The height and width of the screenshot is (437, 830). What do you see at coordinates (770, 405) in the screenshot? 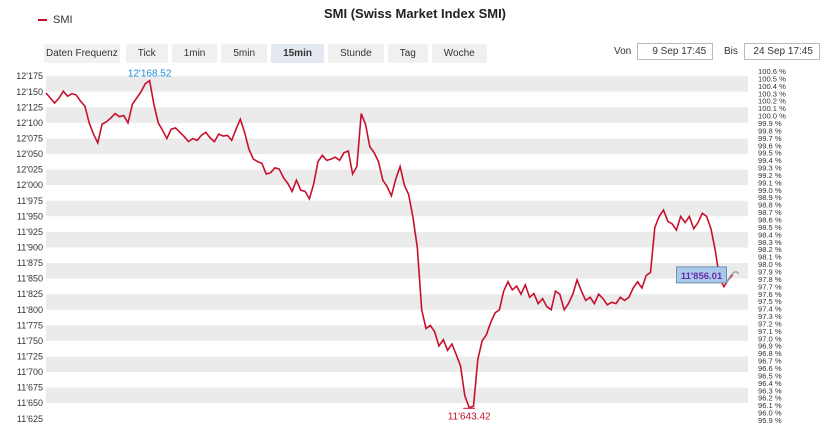
I see `percent-tick-label: 96.1 %` at bounding box center [770, 405].